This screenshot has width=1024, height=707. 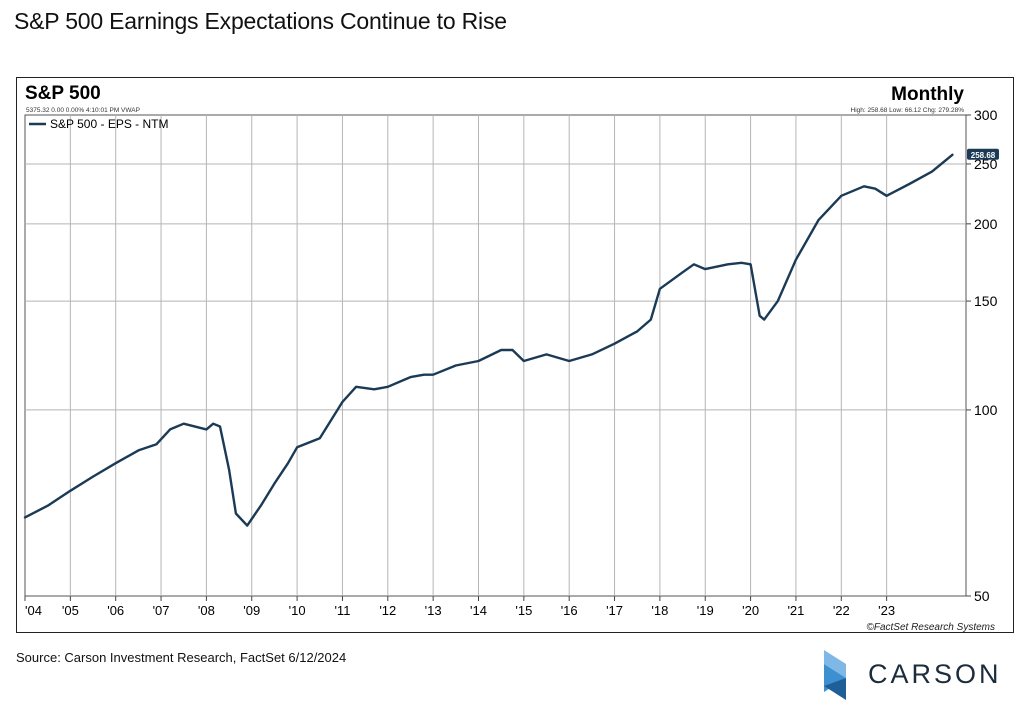 I want to click on x-tick-label: '16, so click(x=569, y=610).